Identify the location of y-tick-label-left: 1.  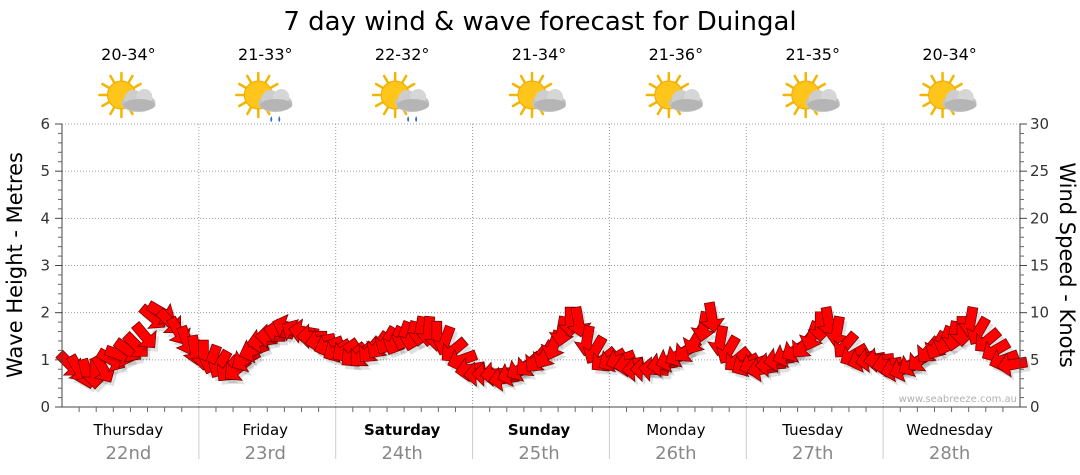
(45, 360).